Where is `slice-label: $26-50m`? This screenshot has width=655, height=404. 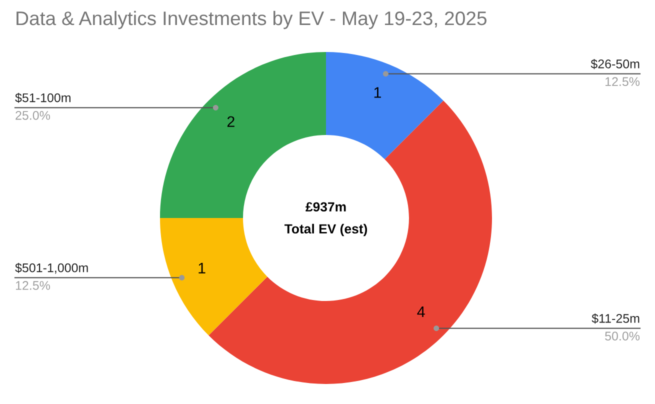 slice-label: $26-50m is located at coordinates (615, 64).